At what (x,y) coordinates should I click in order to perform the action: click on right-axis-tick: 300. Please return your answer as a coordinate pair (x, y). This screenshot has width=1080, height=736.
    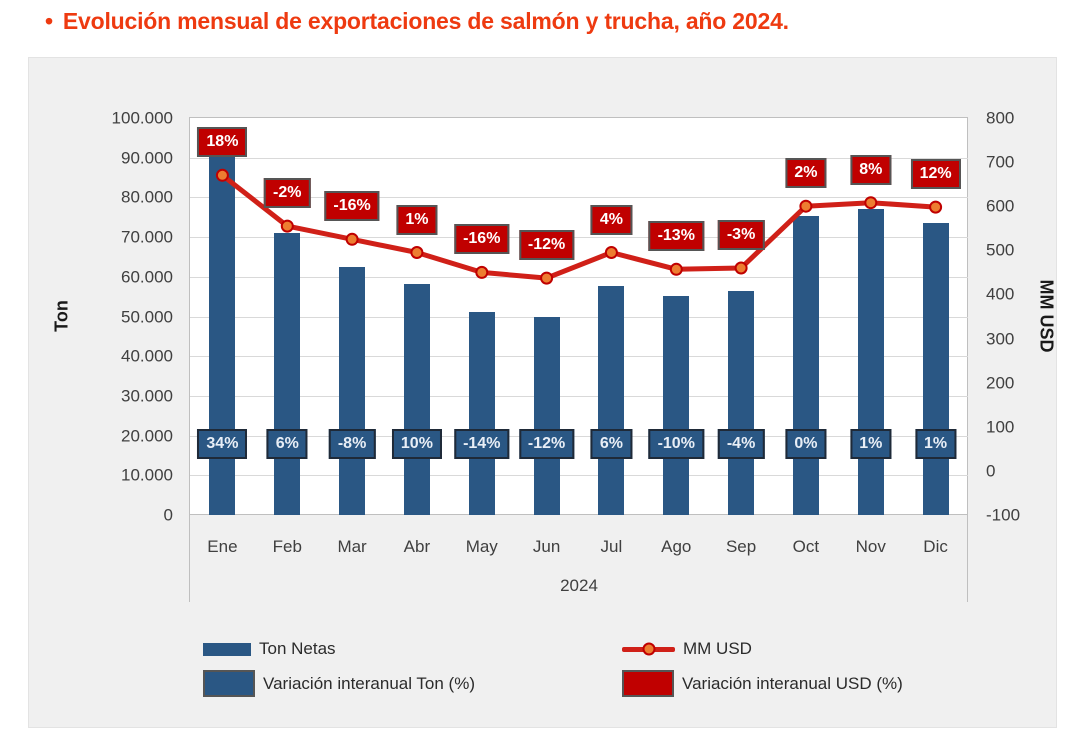
    Looking at the image, I should click on (1000, 339).